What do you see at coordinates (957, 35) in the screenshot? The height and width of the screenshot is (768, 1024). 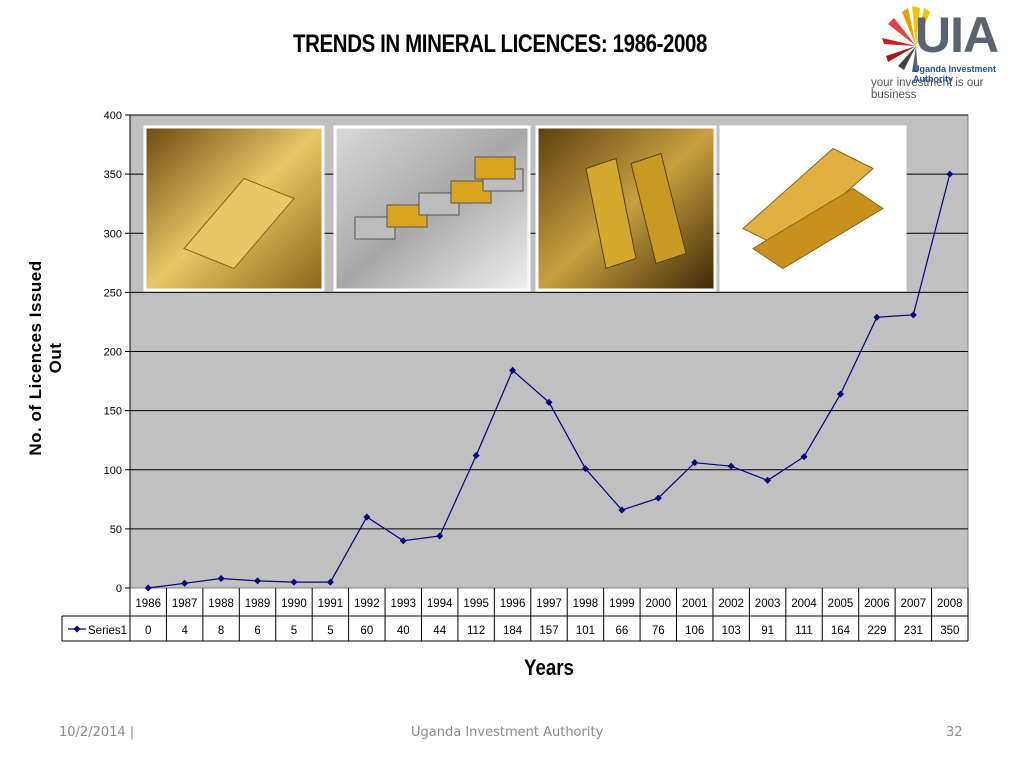 I see `logo-text: UIA` at bounding box center [957, 35].